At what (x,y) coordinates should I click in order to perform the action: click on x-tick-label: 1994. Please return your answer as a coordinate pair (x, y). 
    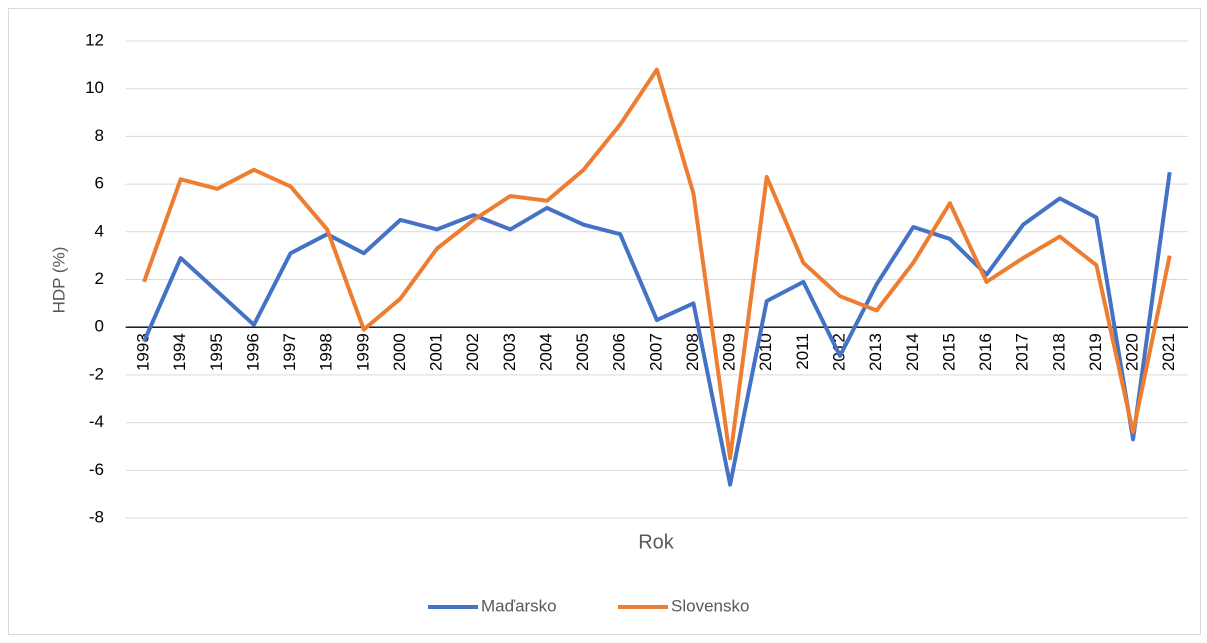
    Looking at the image, I should click on (179, 352).